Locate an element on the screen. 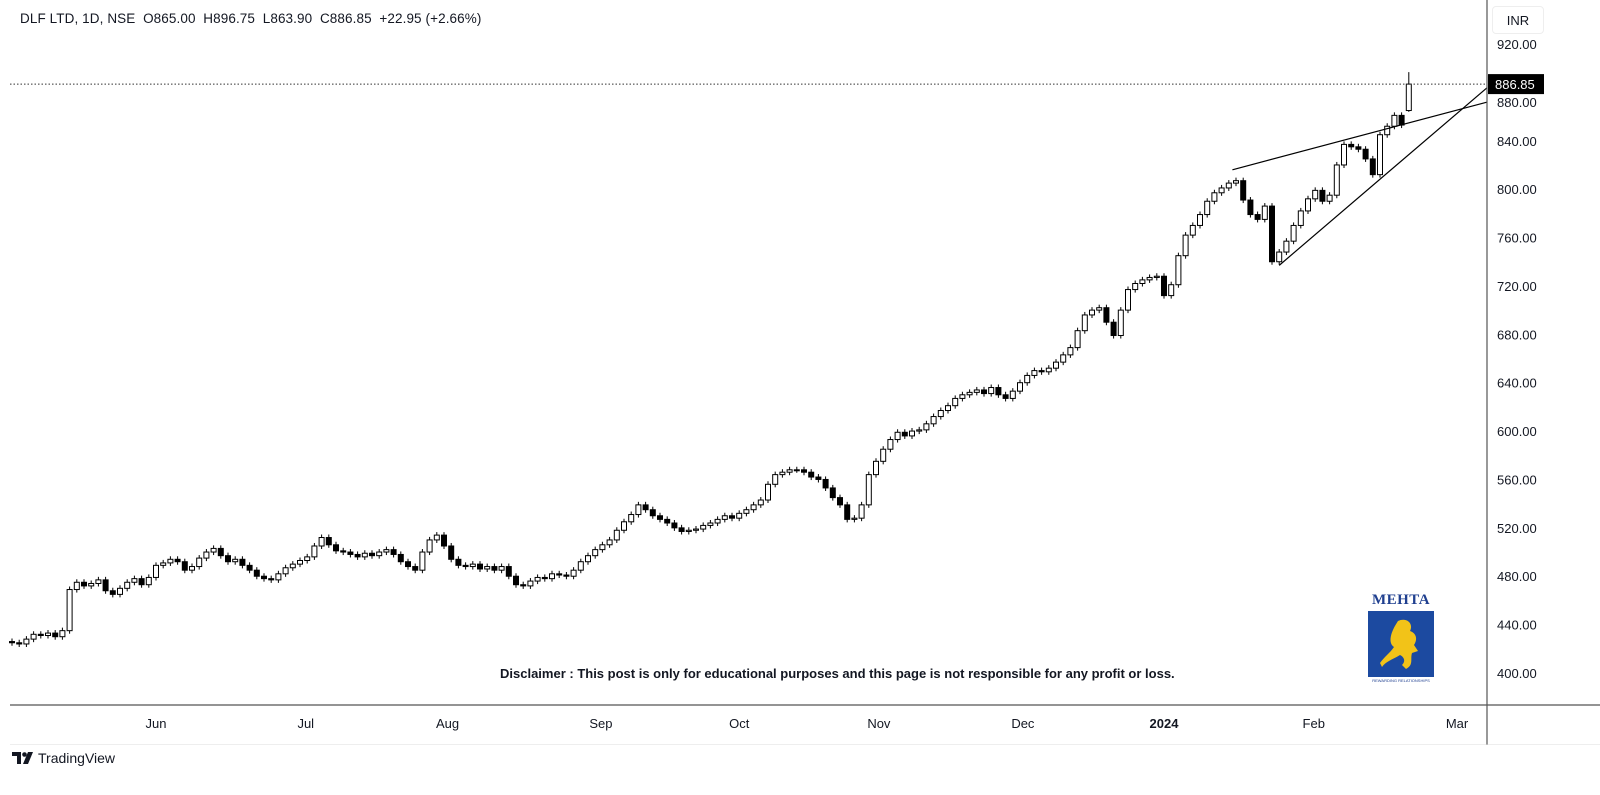 Image resolution: width=1600 pixels, height=795 pixels. time-tick-label: Feb is located at coordinates (1314, 723).